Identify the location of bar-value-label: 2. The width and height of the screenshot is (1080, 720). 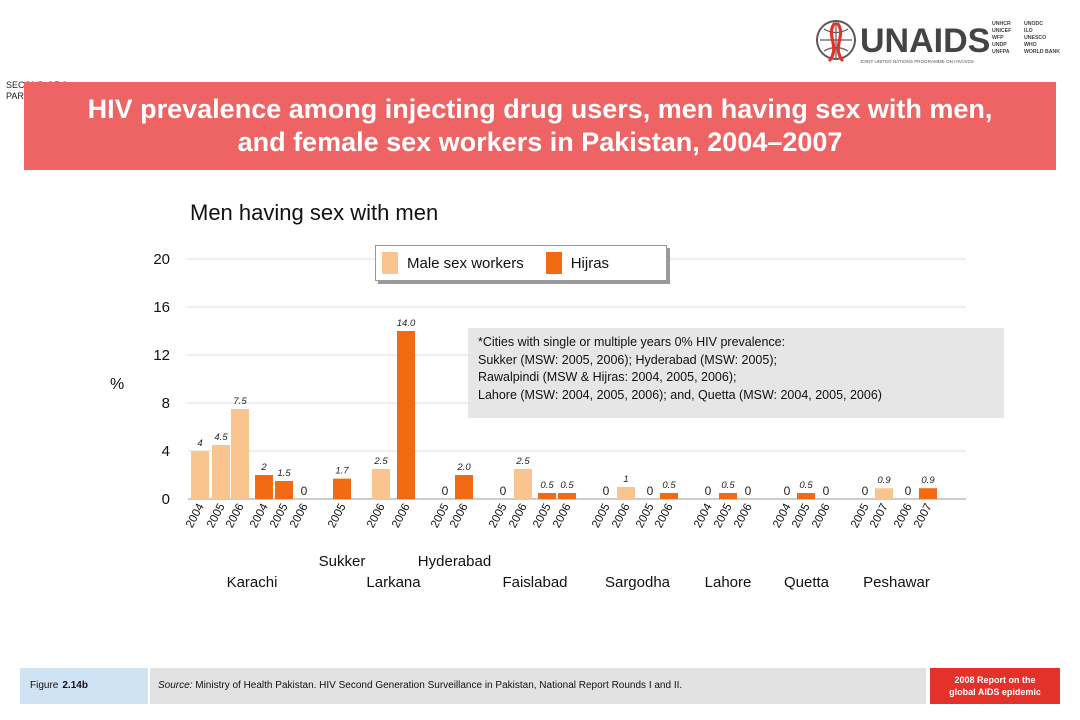
(263, 467).